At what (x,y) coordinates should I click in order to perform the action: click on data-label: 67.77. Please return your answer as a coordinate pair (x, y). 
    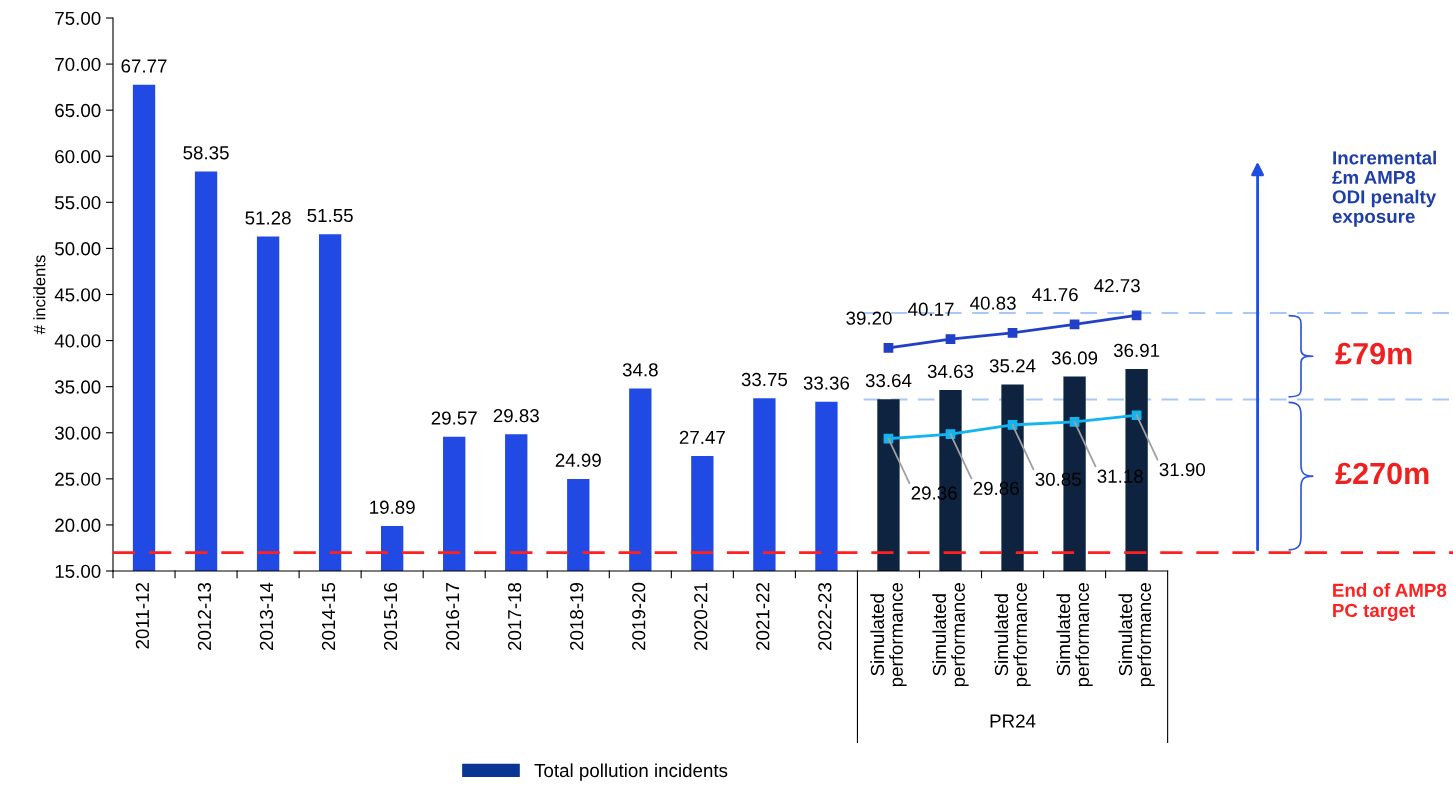
    Looking at the image, I should click on (144, 66).